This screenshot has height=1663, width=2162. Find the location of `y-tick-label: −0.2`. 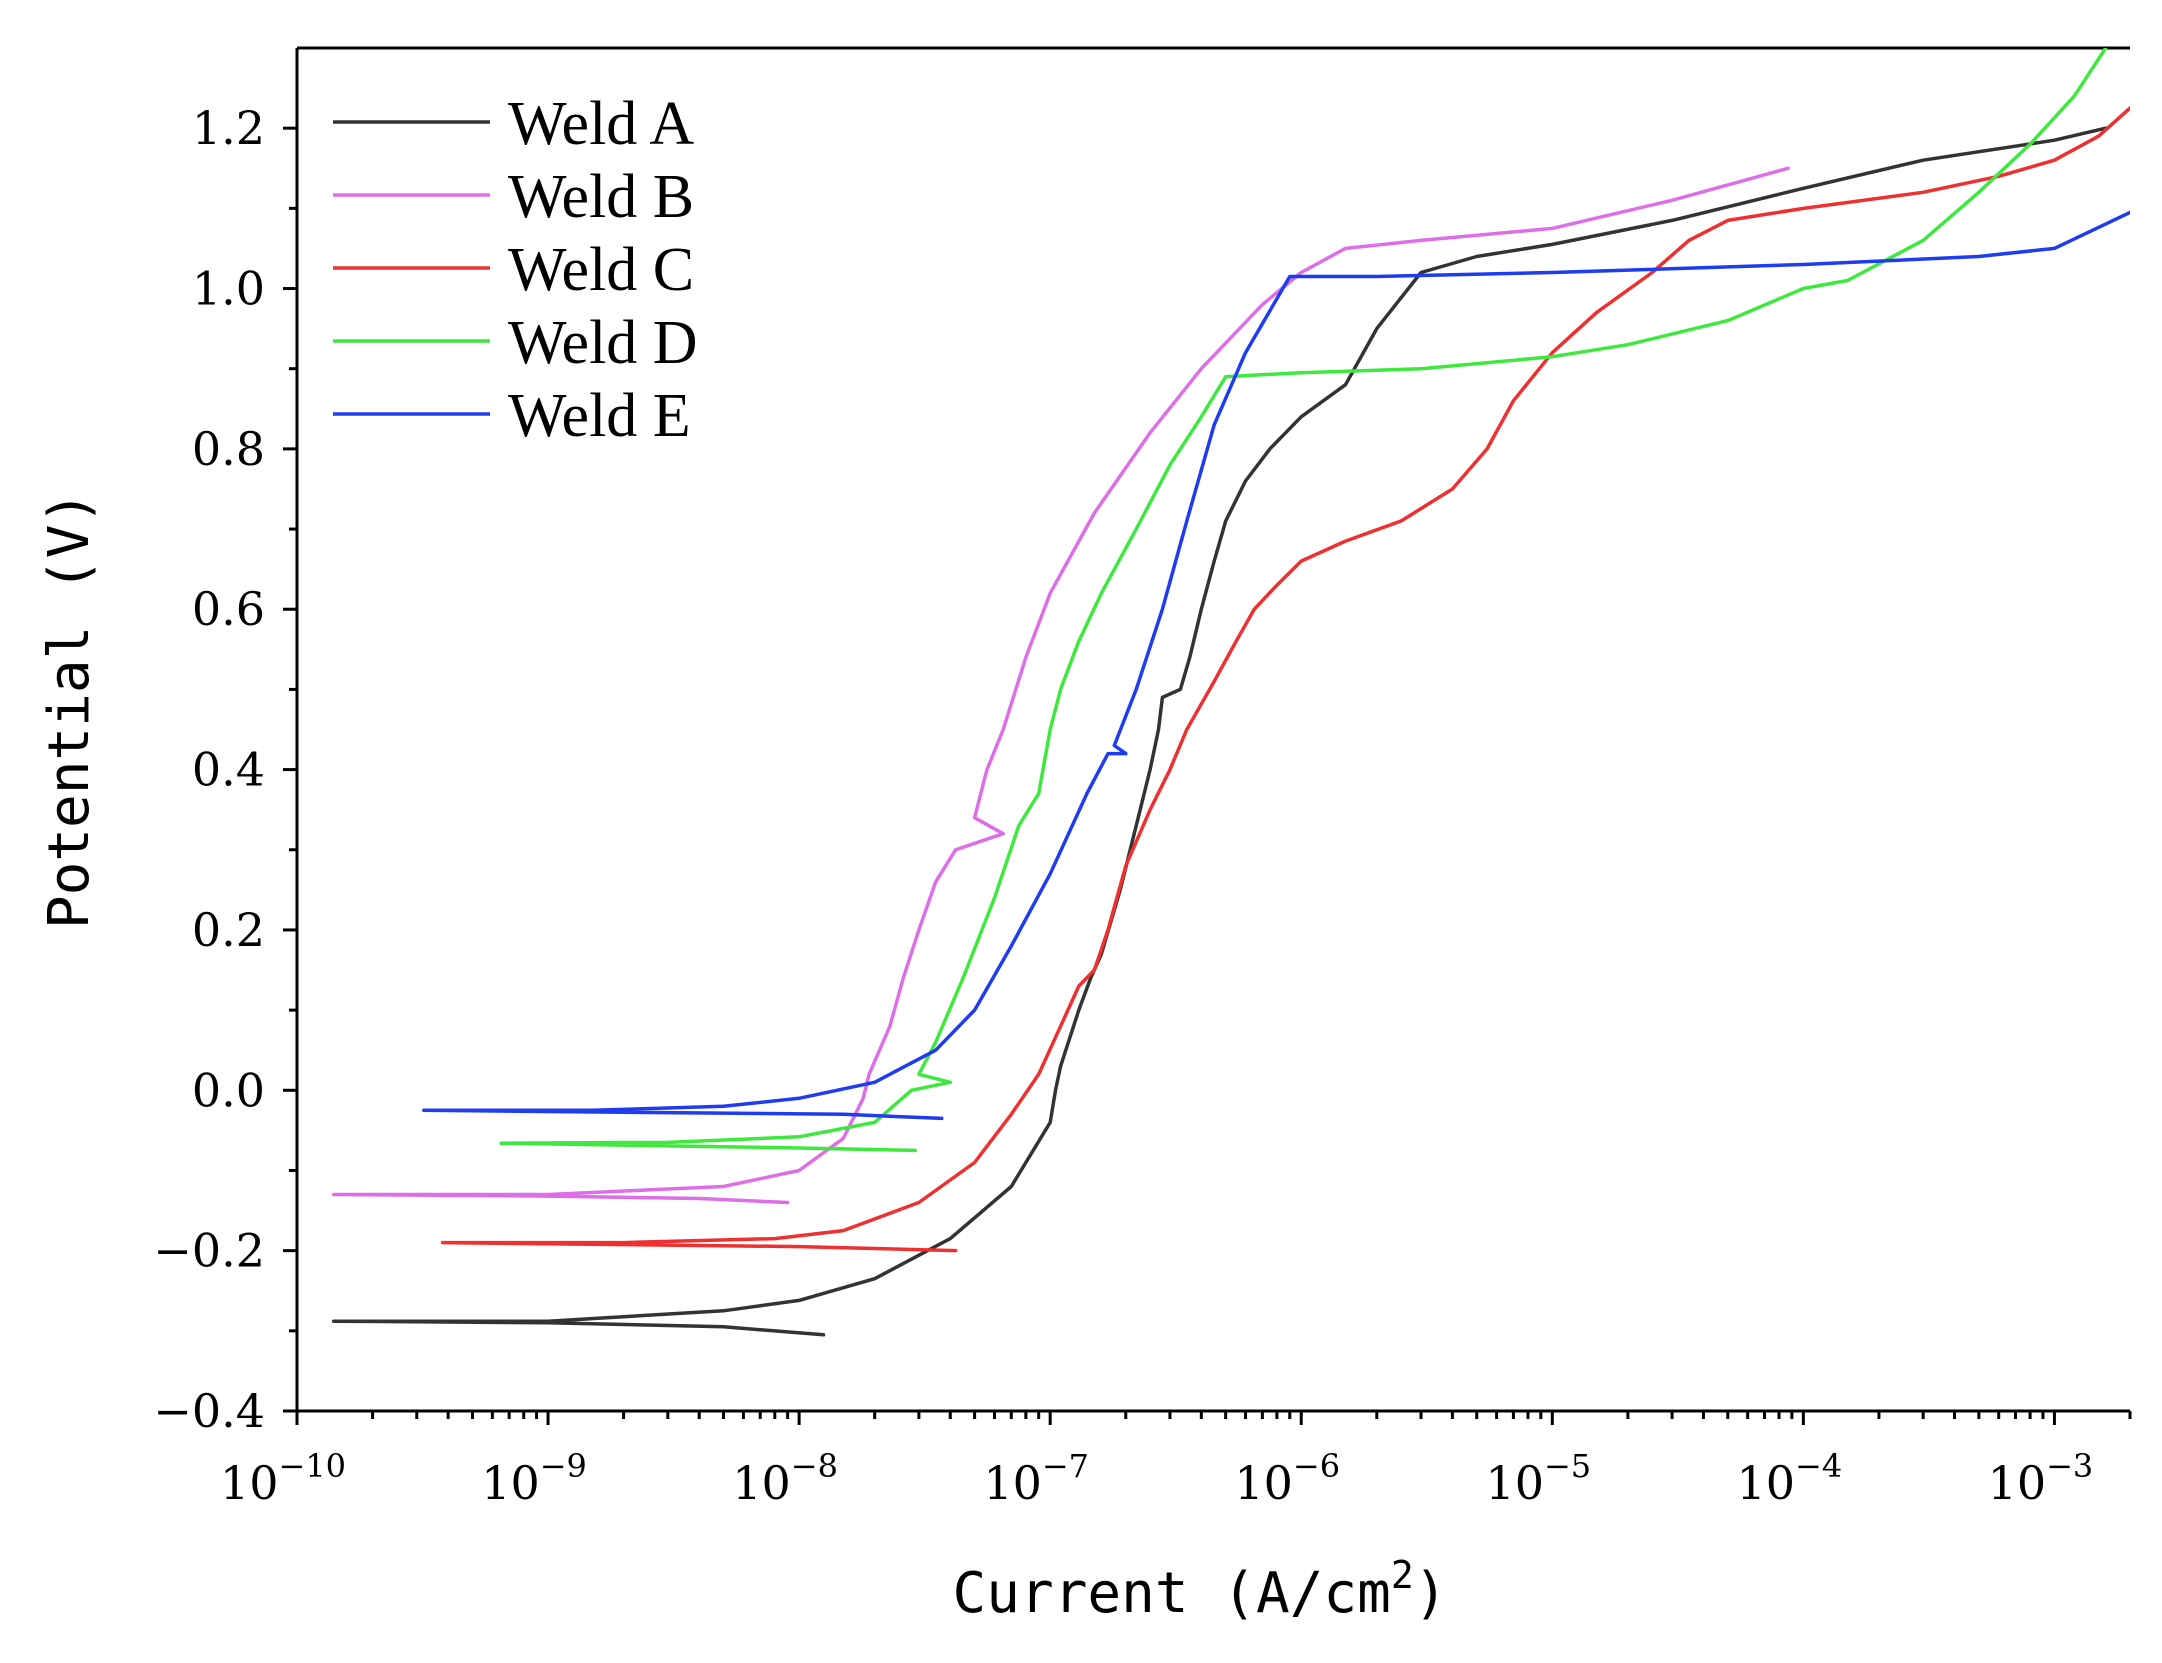

y-tick-label: −0.2 is located at coordinates (209, 1251).